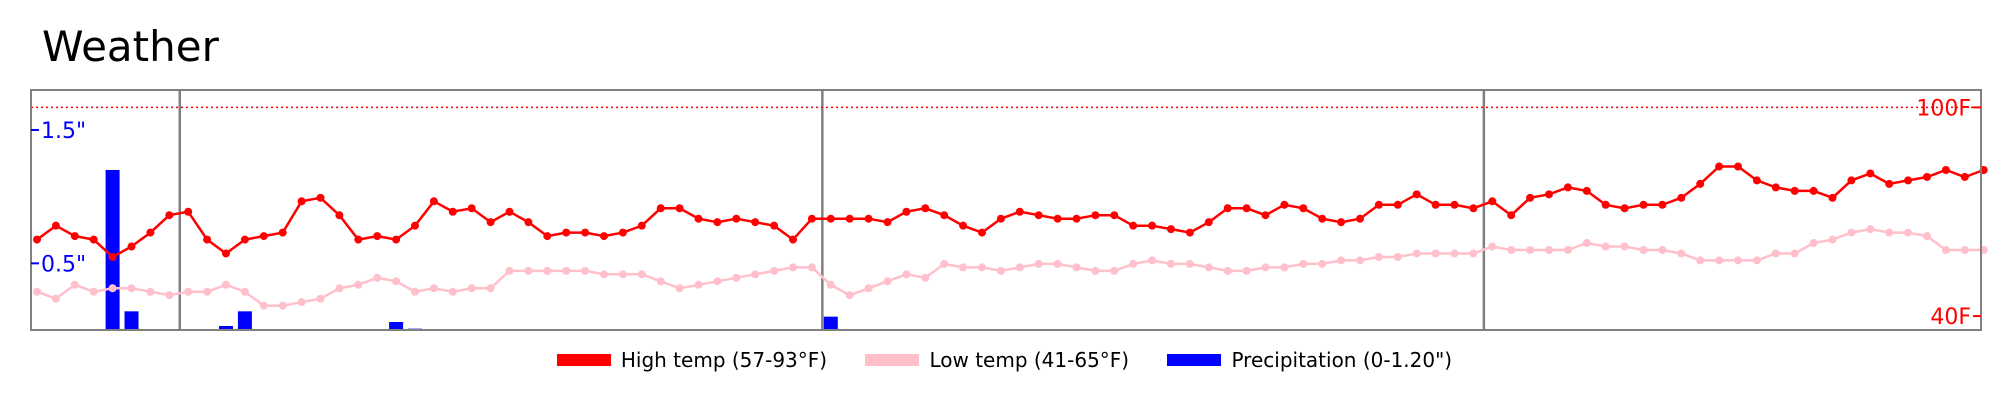 This screenshot has height=407, width=2009. I want to click on precipitation-bars, so click(471, 250).